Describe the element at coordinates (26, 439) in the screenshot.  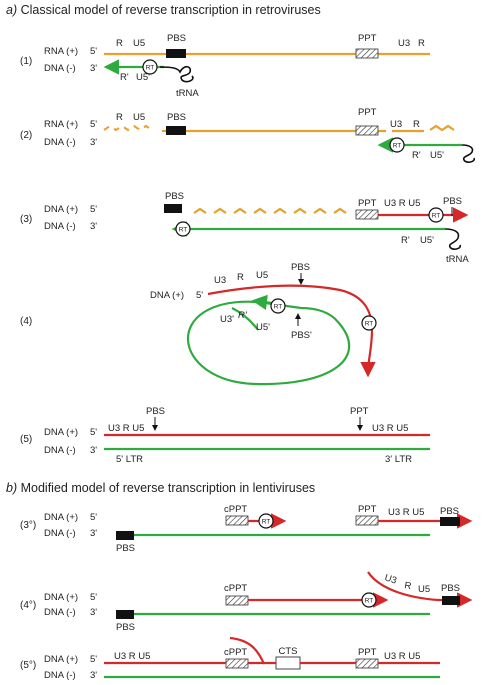
I see `step-5-label: (5)` at that location.